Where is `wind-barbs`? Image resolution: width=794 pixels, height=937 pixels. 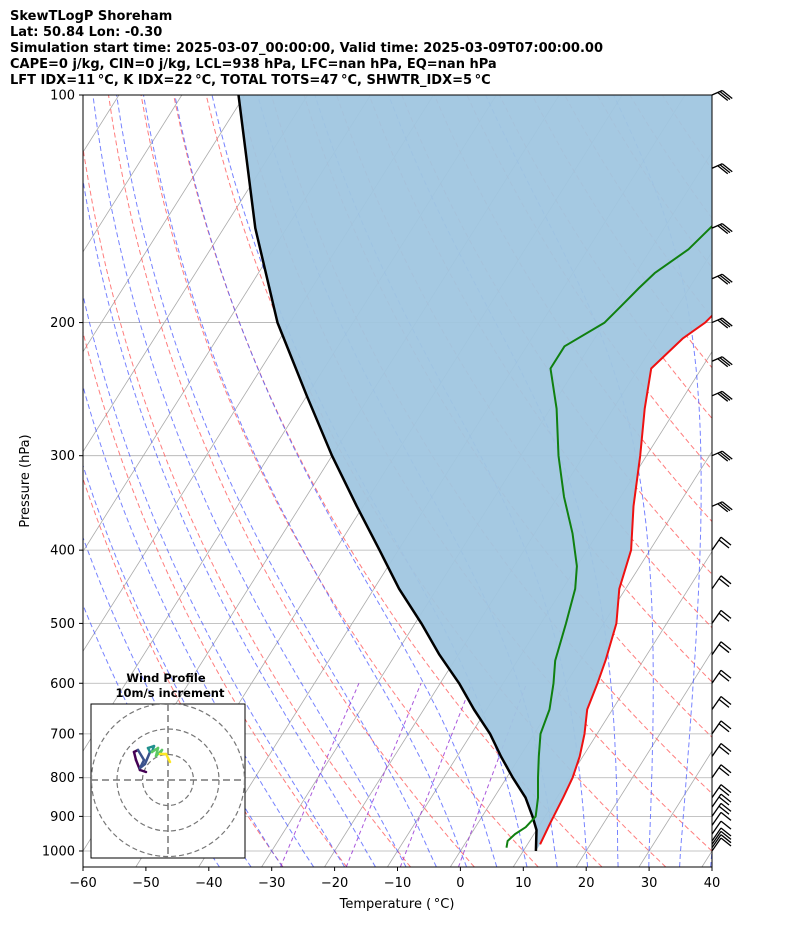
wind-barbs is located at coordinates (722, 470).